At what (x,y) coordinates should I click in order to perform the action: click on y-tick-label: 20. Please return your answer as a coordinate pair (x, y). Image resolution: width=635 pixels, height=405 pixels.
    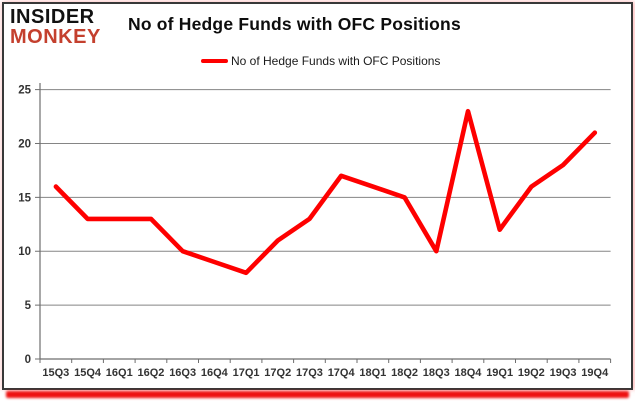
    Looking at the image, I should click on (24, 144).